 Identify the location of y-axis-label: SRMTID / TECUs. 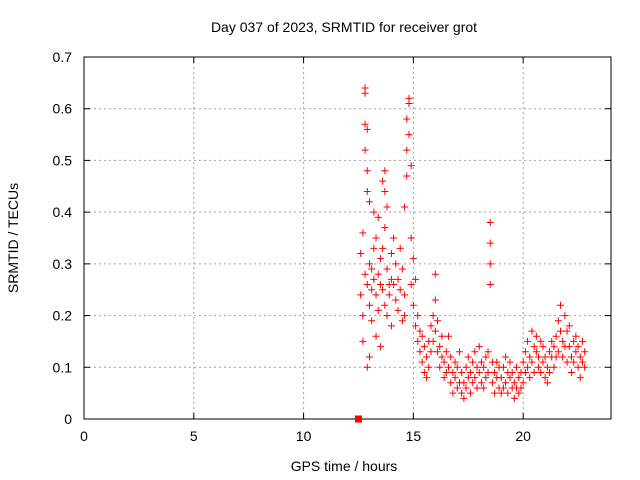
(13, 238).